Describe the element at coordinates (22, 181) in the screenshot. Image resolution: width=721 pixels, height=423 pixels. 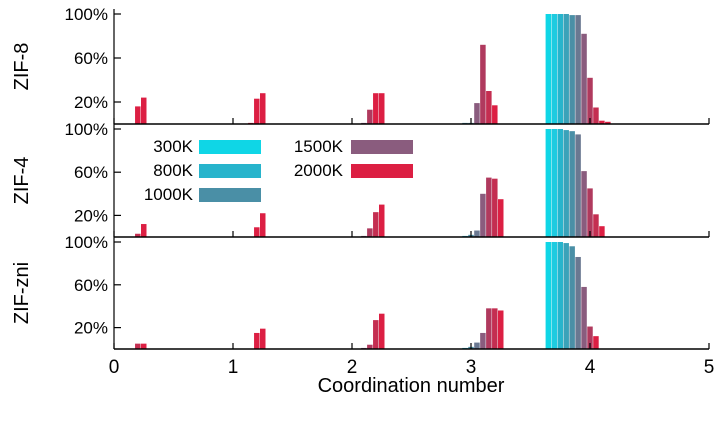
I see `panel-label: ZIF-4` at that location.